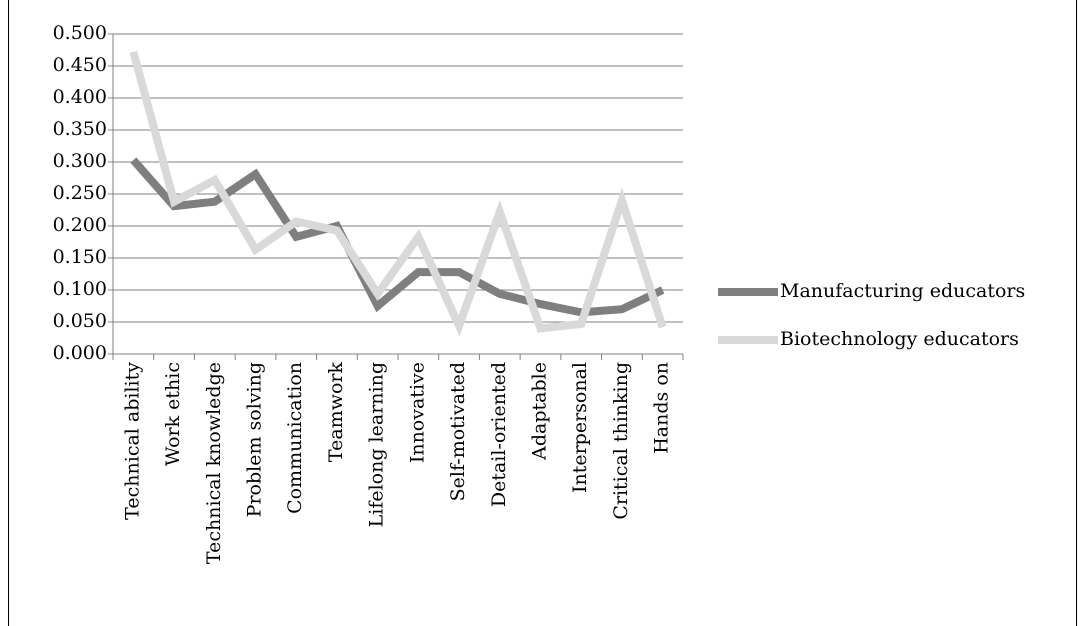 This screenshot has height=626, width=1080. What do you see at coordinates (80, 33) in the screenshot?
I see `y-tick-label: 0.500` at bounding box center [80, 33].